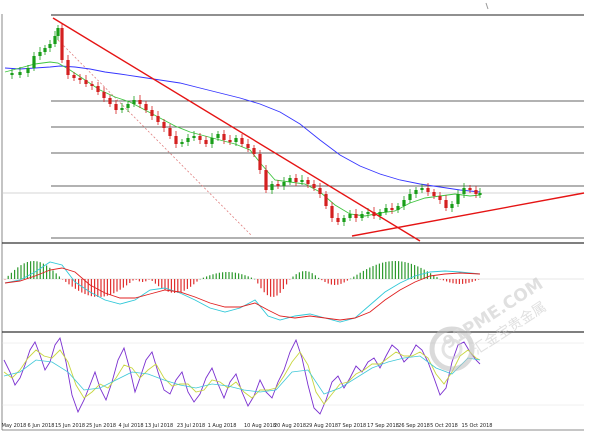 This screenshot has width=590, height=439. I want to click on watermark-logo-icon, so click(452, 349).